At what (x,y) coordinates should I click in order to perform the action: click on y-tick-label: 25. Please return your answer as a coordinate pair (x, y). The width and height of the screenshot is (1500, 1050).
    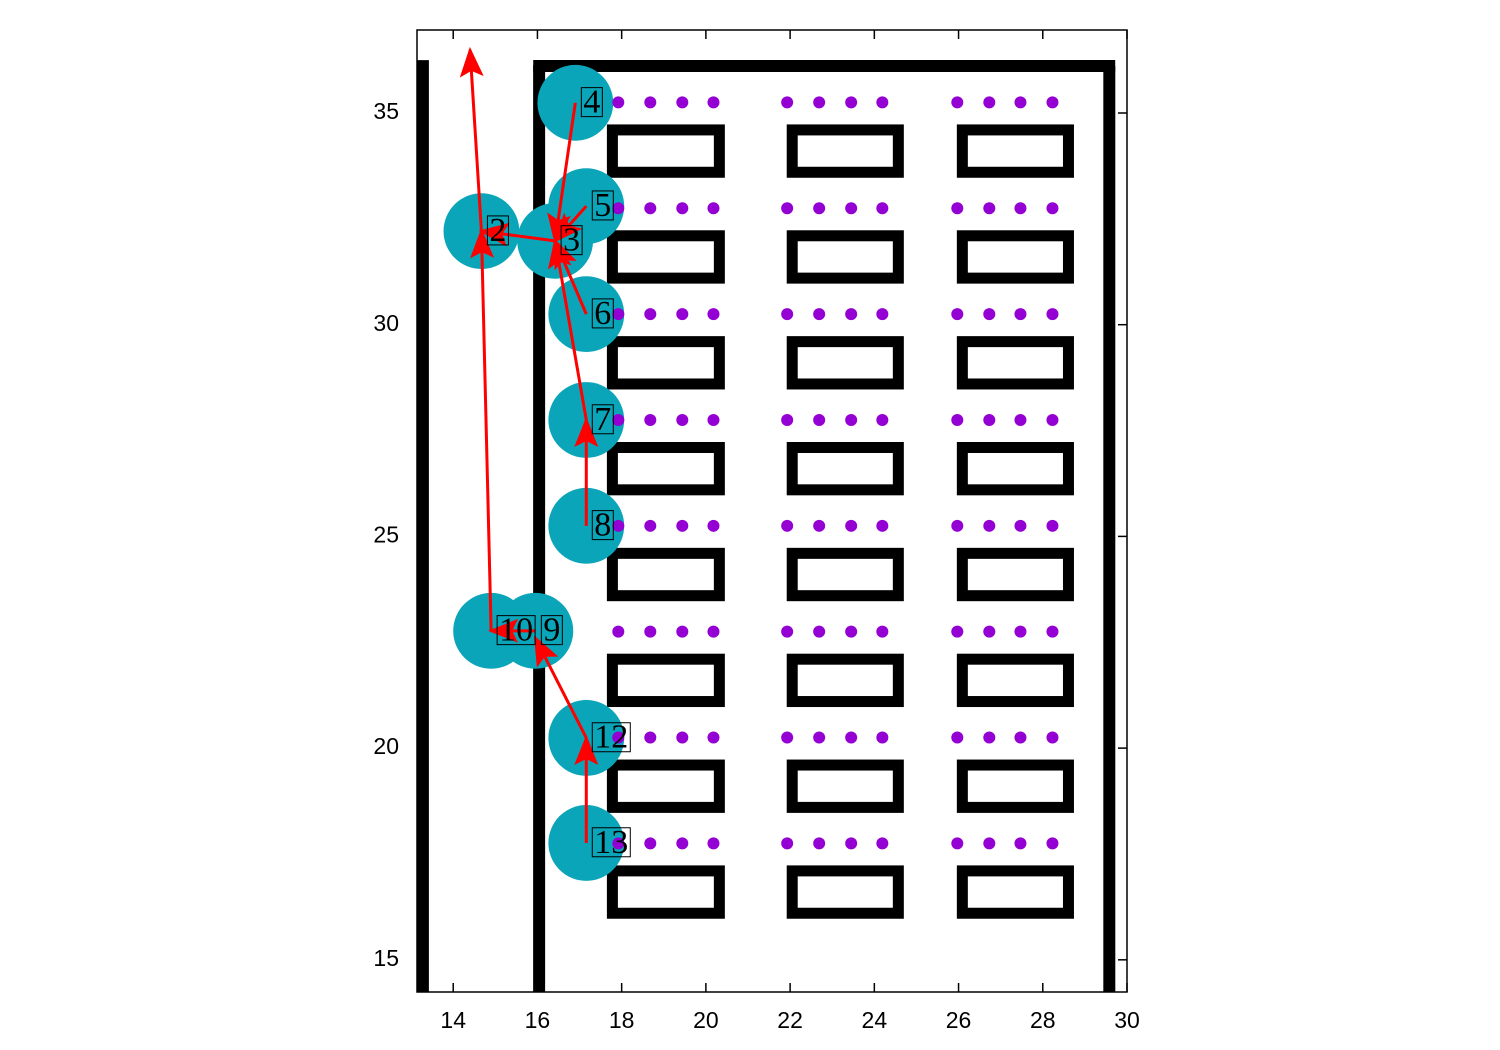
    Looking at the image, I should click on (386, 534).